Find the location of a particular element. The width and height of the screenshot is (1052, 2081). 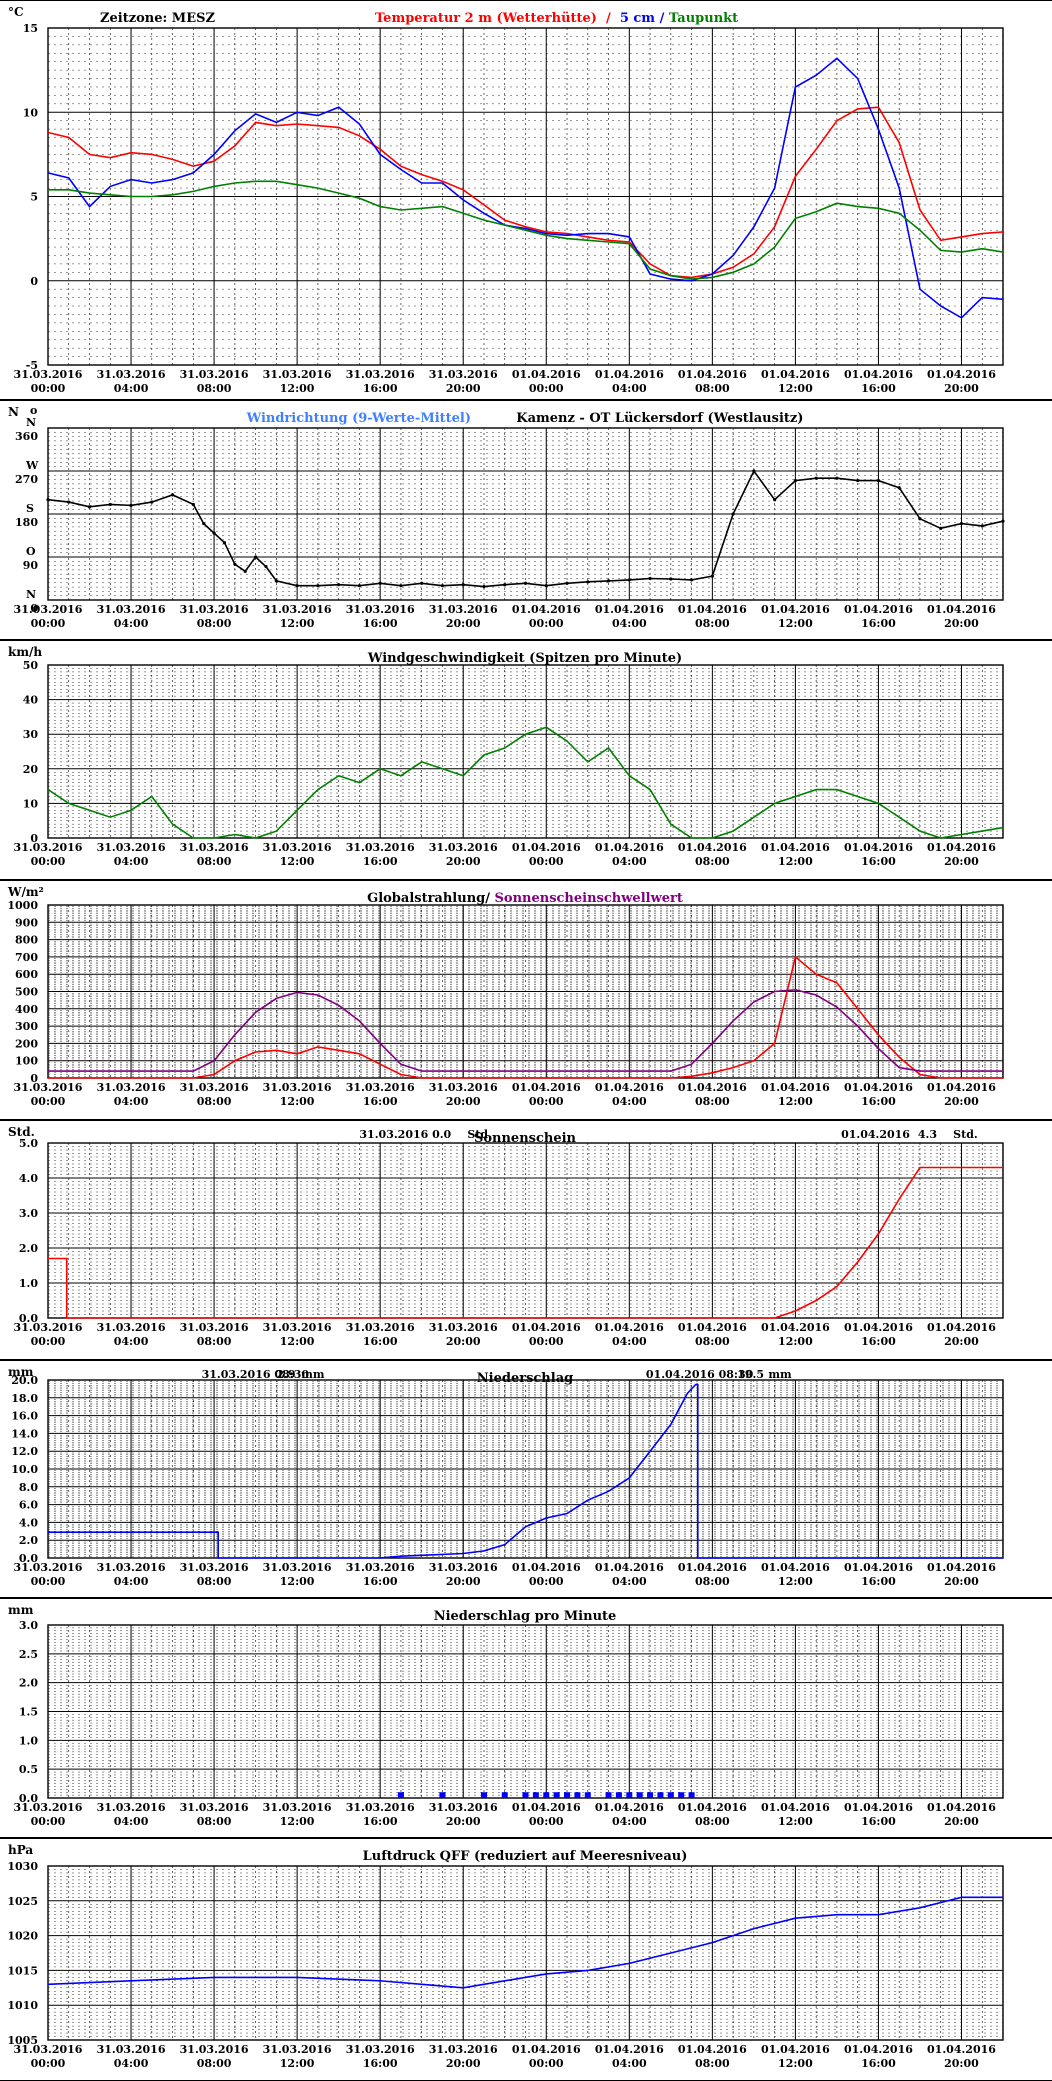

y-tick-label: 1005 is located at coordinates (22, 2040).